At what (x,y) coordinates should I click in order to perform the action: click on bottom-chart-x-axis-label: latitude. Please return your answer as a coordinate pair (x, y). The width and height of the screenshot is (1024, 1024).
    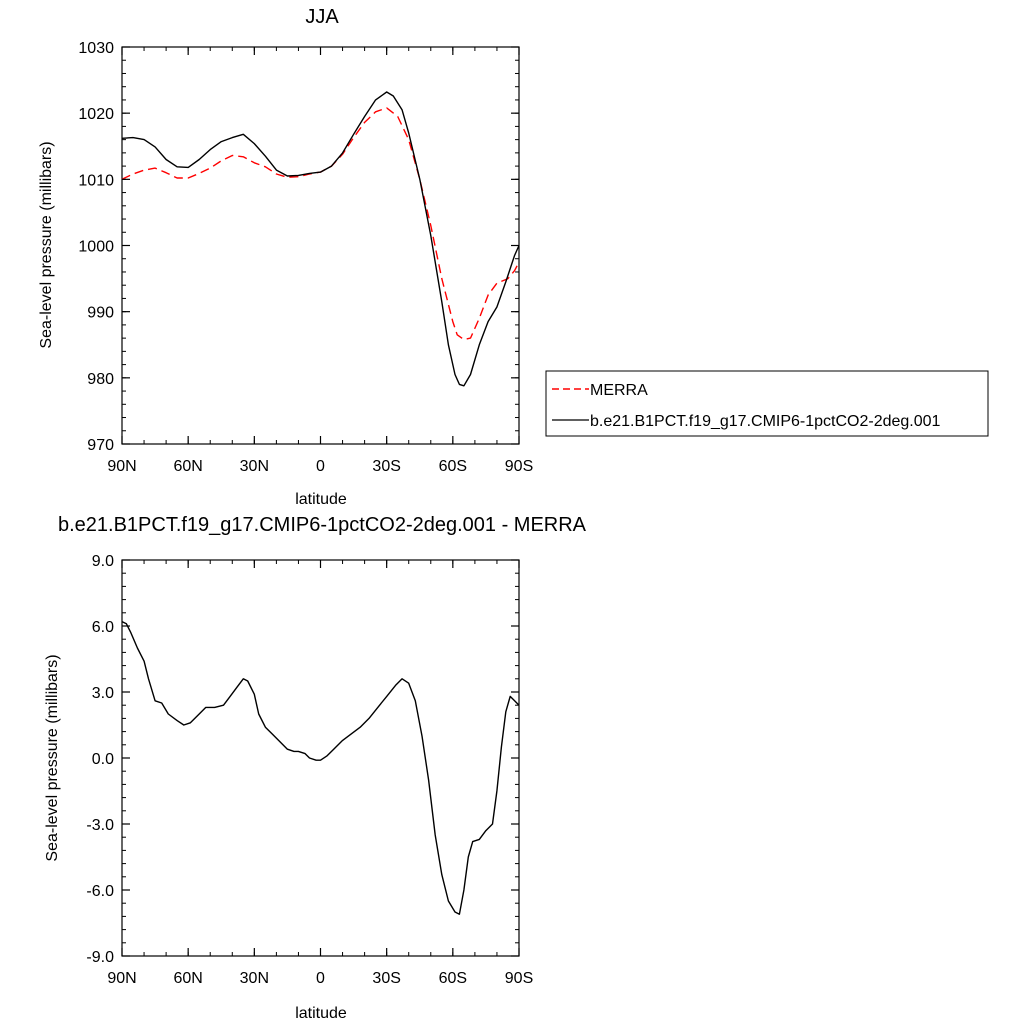
    Looking at the image, I should click on (321, 1013).